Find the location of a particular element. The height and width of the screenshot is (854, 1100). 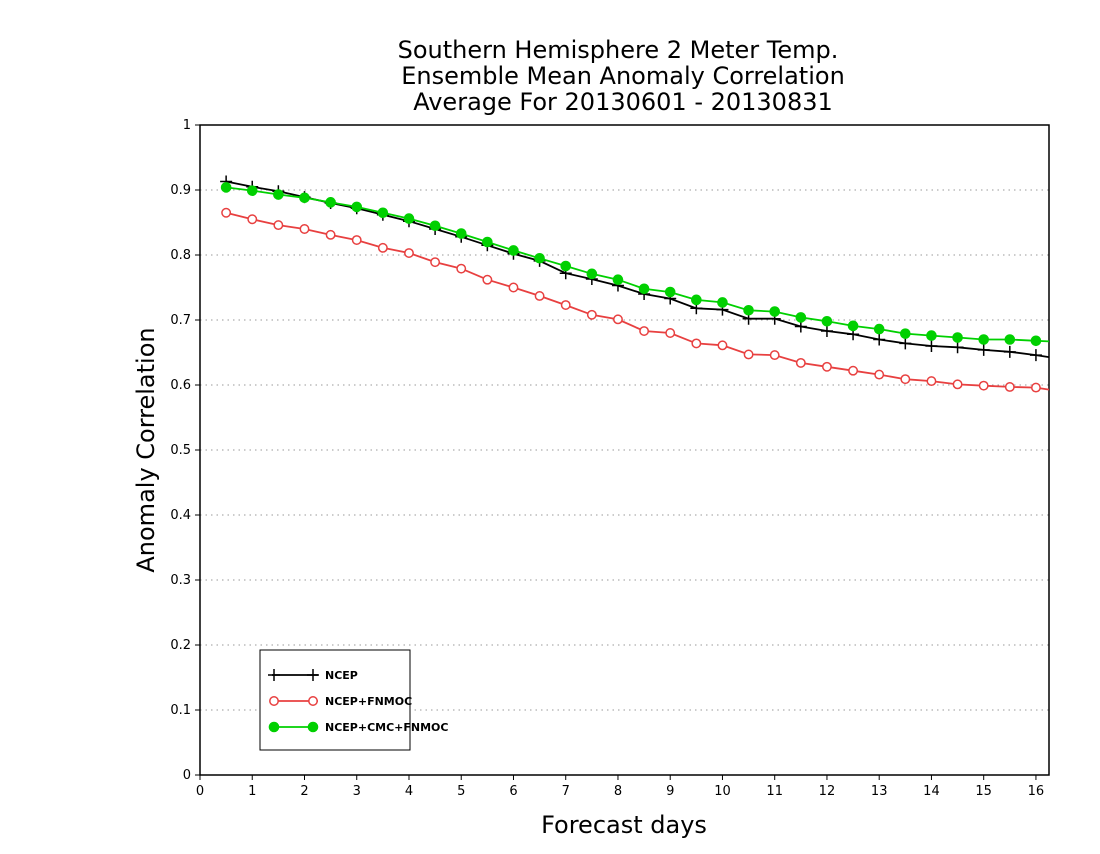

y-tick-label: 0.1 is located at coordinates (180, 710).